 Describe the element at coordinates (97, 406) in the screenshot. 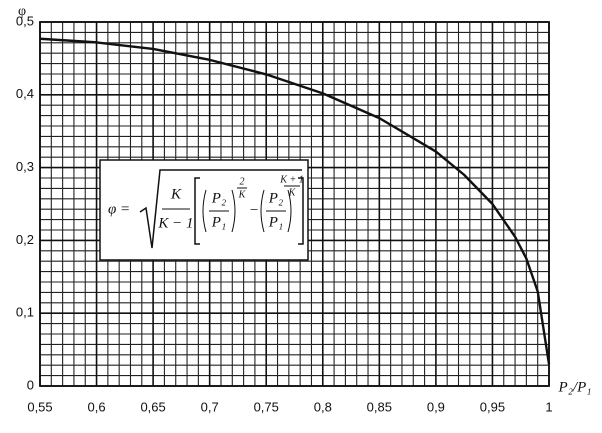

I see `x-tick-label: 0,6` at that location.